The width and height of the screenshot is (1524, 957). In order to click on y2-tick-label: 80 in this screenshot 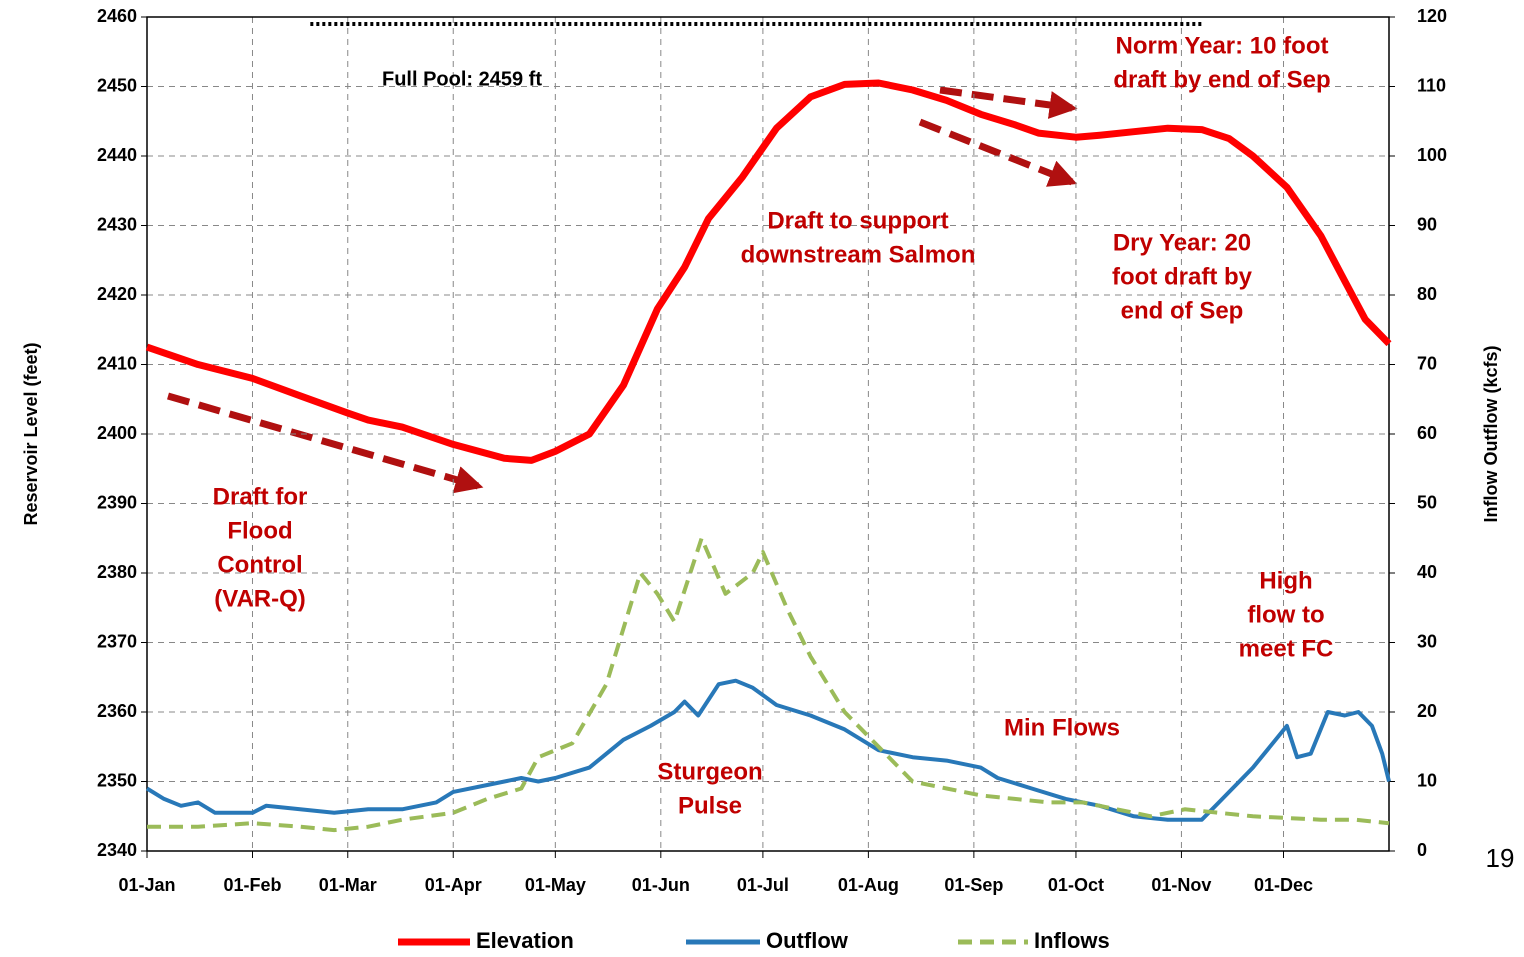, I will do `click(1427, 294)`.